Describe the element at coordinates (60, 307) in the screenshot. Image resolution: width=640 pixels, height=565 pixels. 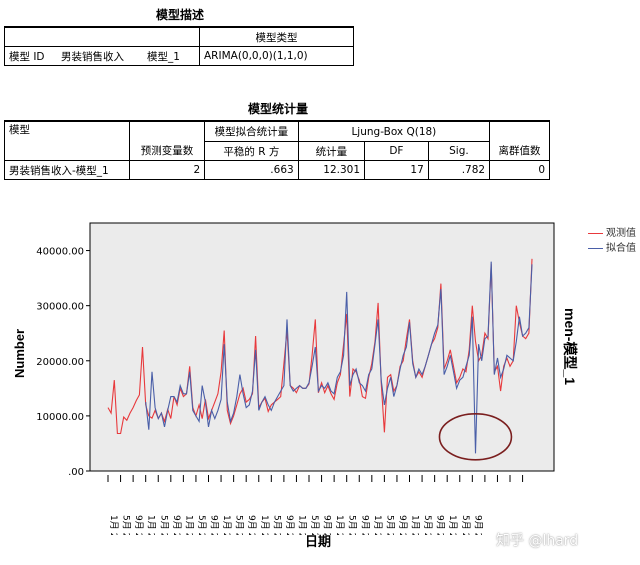
I see `y-tick-label: 30000.00` at that location.